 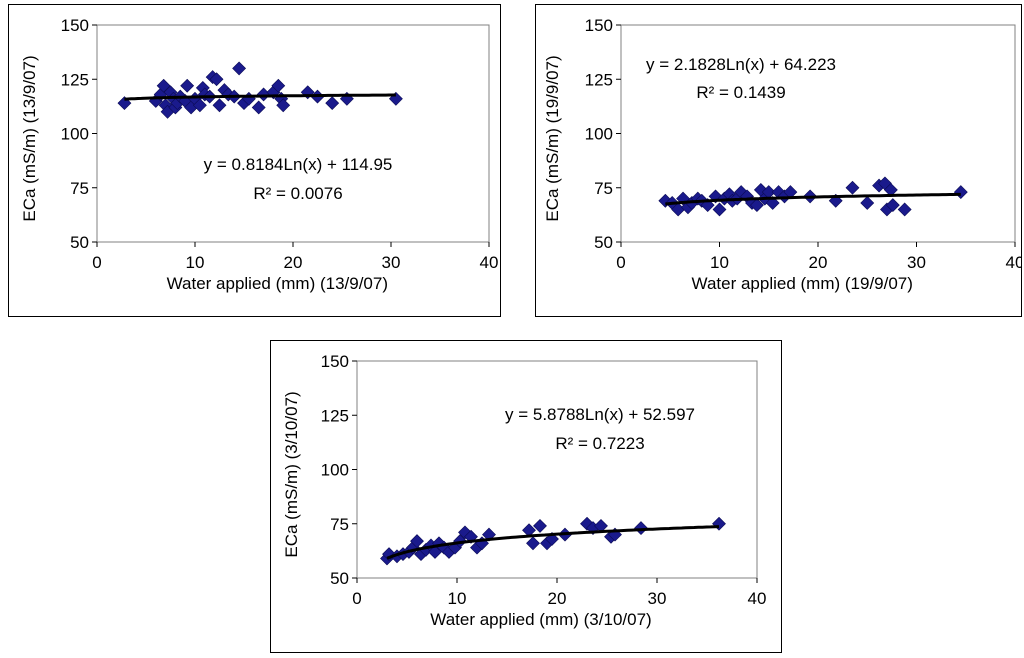 I want to click on x-axis-title: Water applied (mm) (3/10/07), so click(x=540, y=619).